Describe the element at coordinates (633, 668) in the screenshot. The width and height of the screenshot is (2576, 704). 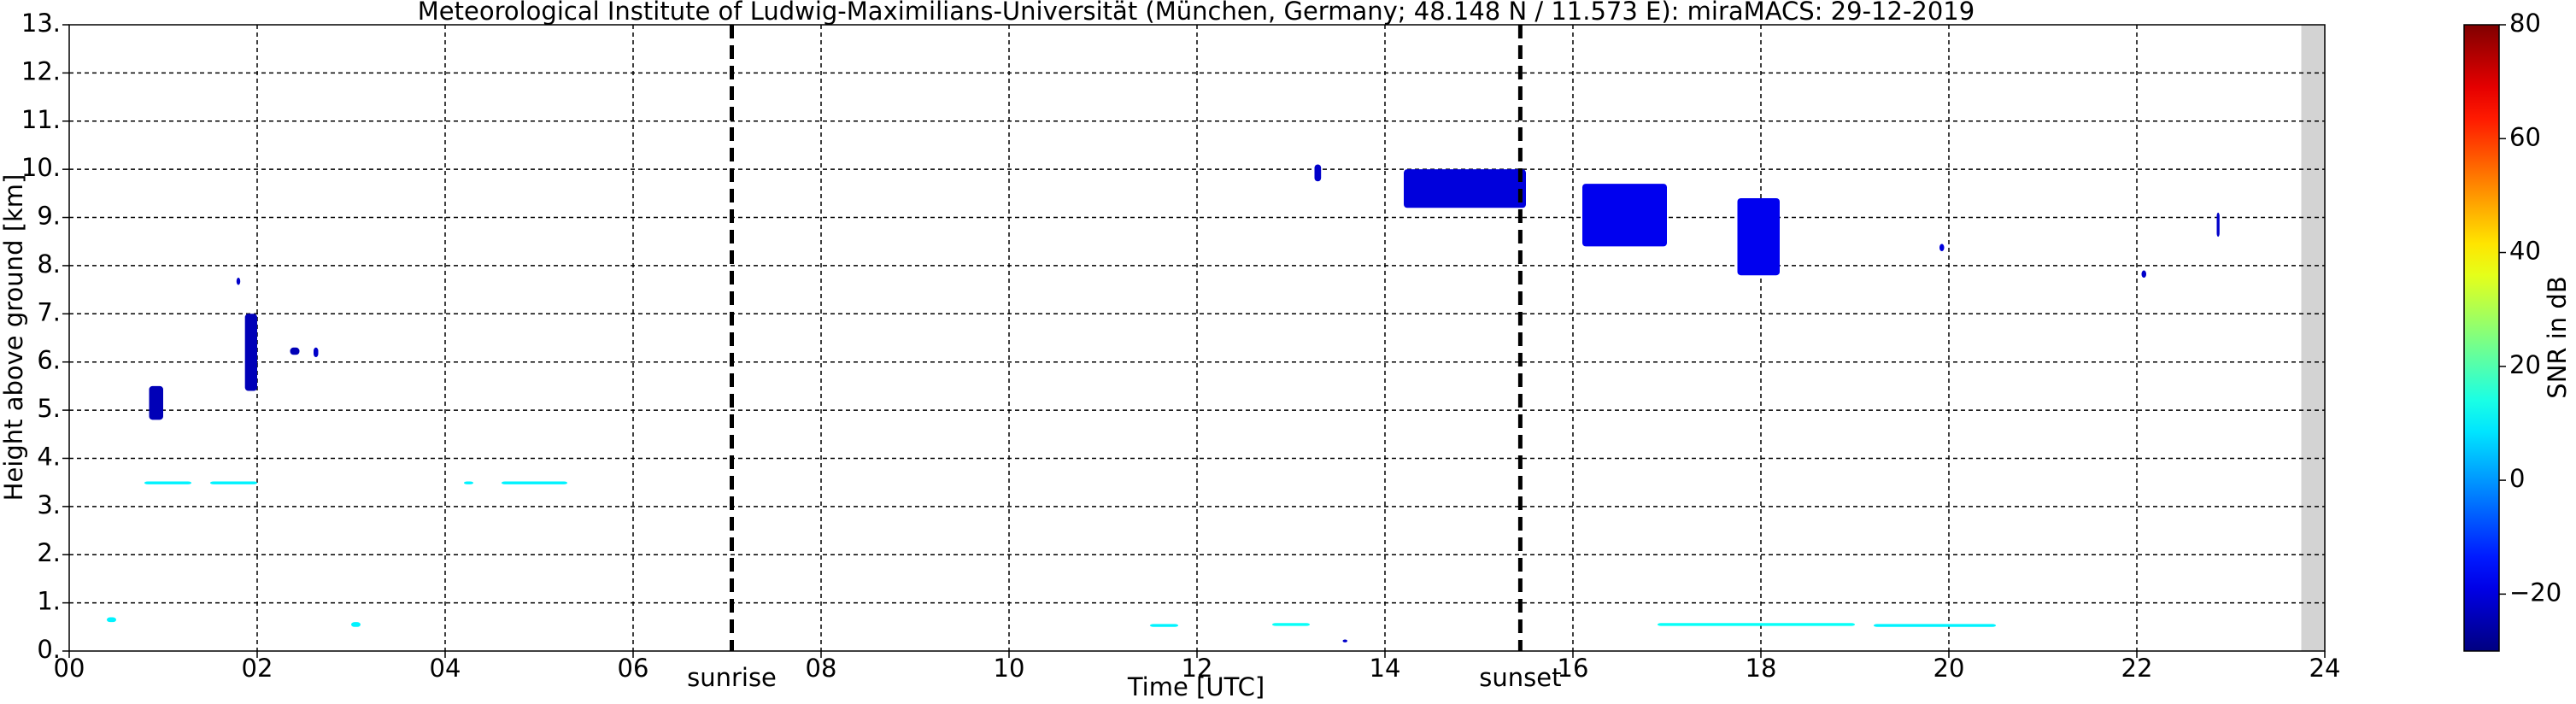
I see `x-tick-label: 06` at that location.